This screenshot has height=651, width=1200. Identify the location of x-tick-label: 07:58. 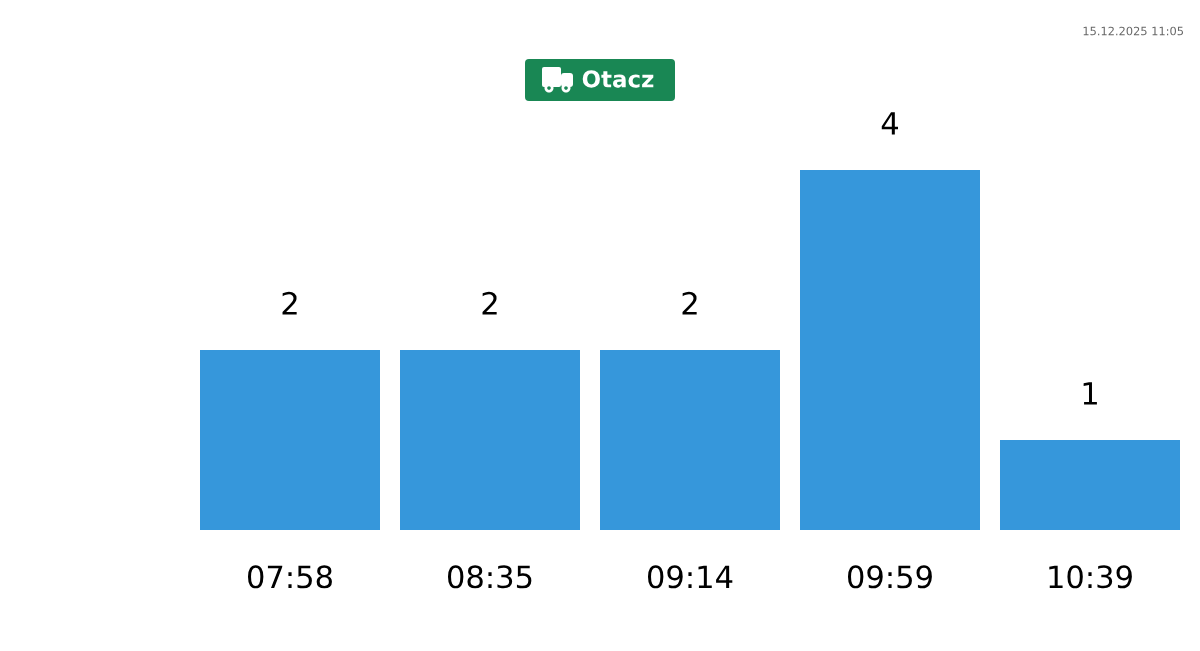
(289, 577).